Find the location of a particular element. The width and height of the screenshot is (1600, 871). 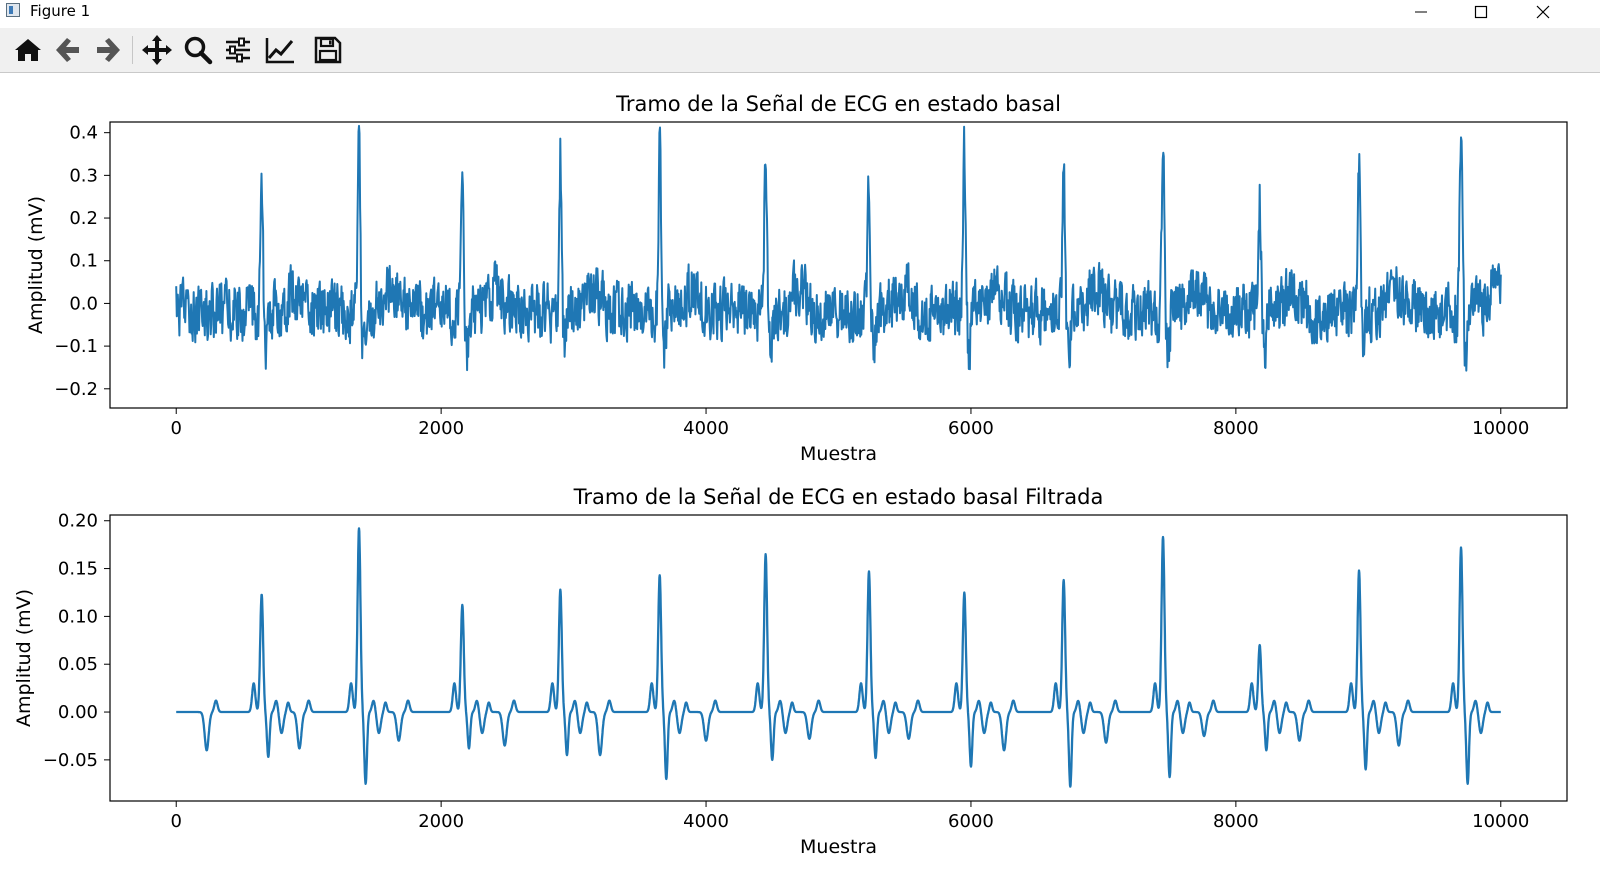

toolbar-separator is located at coordinates (132, 50).